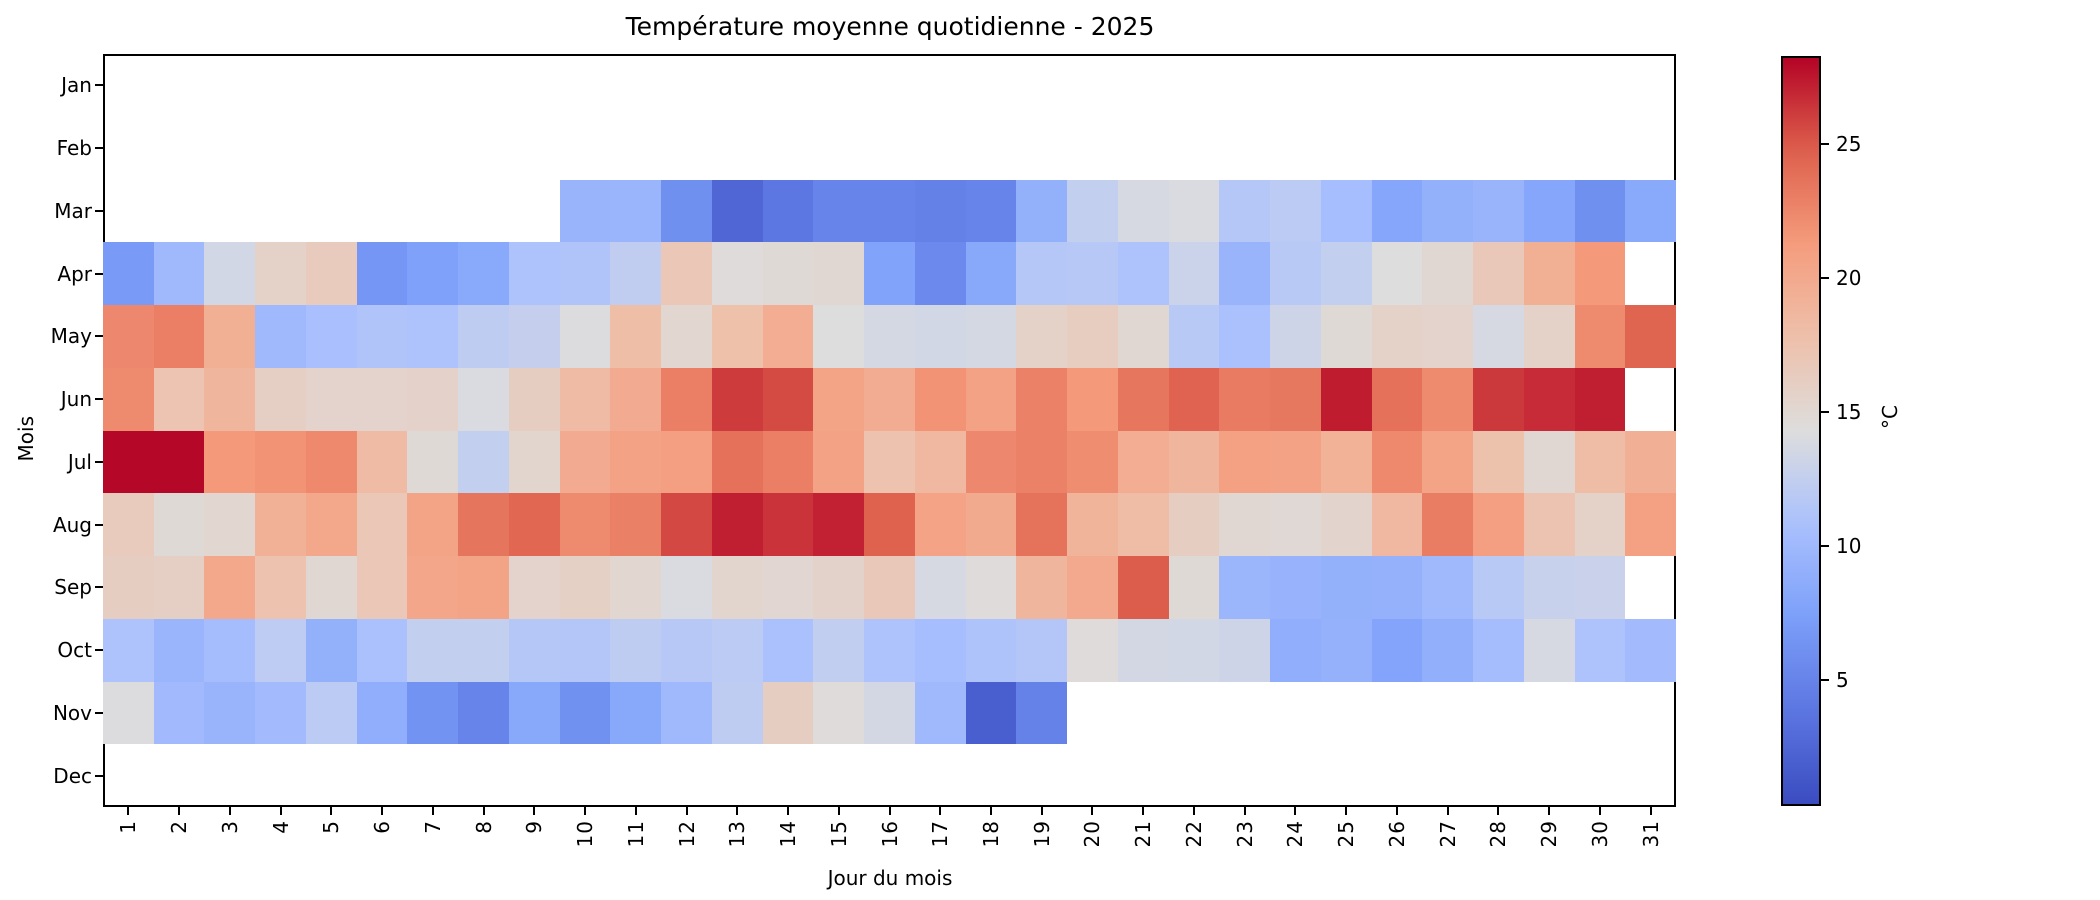 This screenshot has width=2100, height=900. I want to click on x-tick-label: 28, so click(1498, 834).